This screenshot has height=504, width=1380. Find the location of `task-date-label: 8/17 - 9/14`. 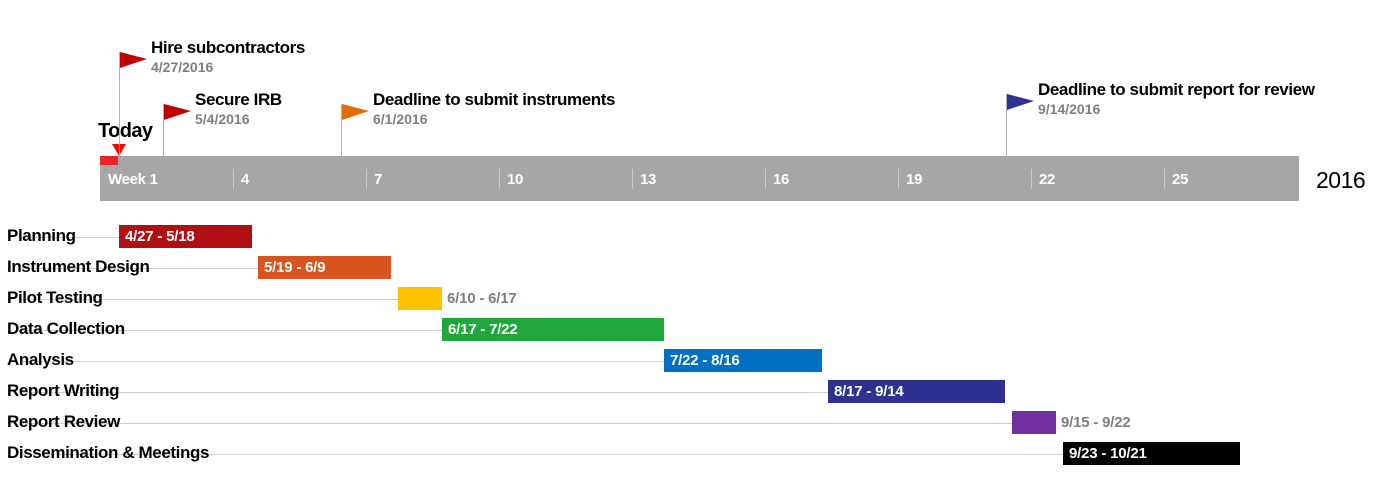

task-date-label: 8/17 - 9/14 is located at coordinates (869, 391).